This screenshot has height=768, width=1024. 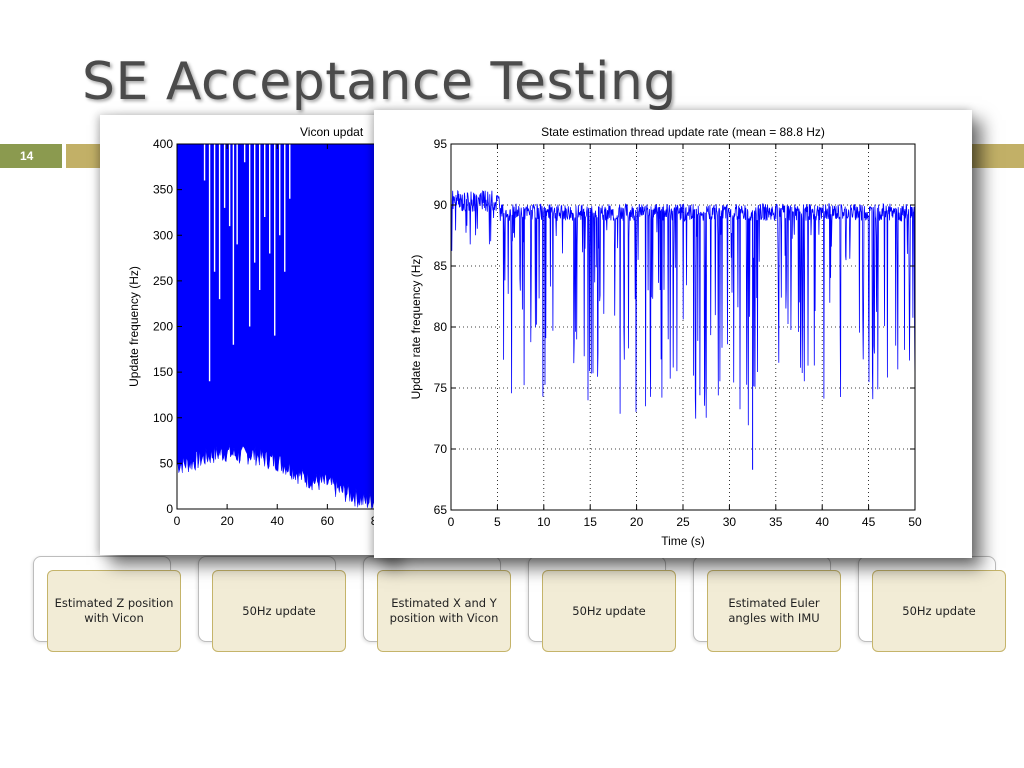 I want to click on x-tick-label: 15, so click(x=591, y=522).